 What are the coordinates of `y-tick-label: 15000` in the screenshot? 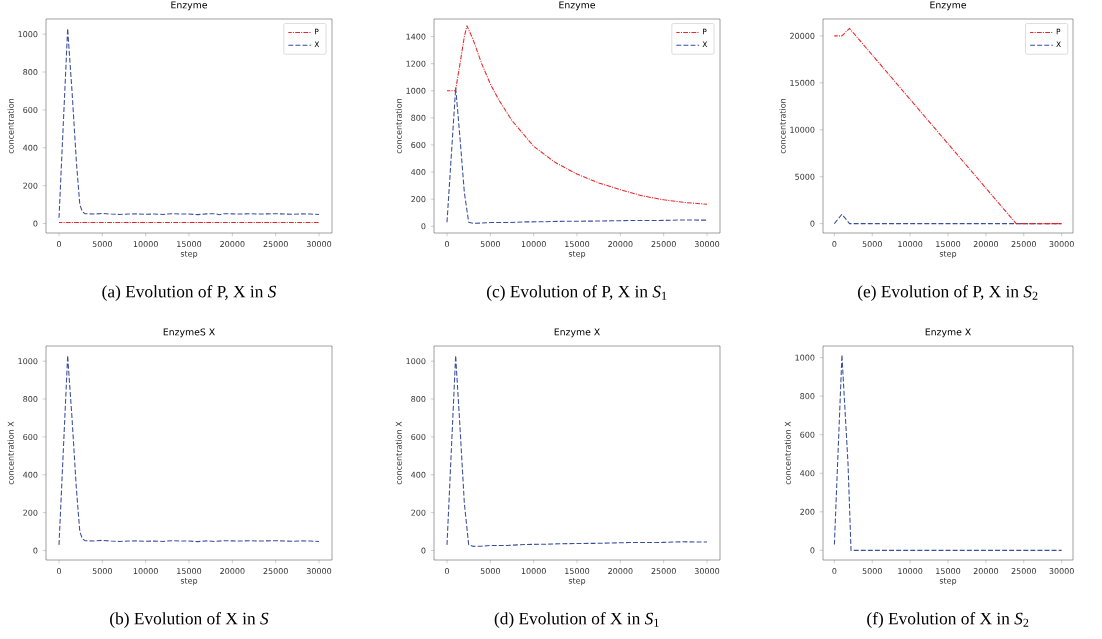 It's located at (802, 82).